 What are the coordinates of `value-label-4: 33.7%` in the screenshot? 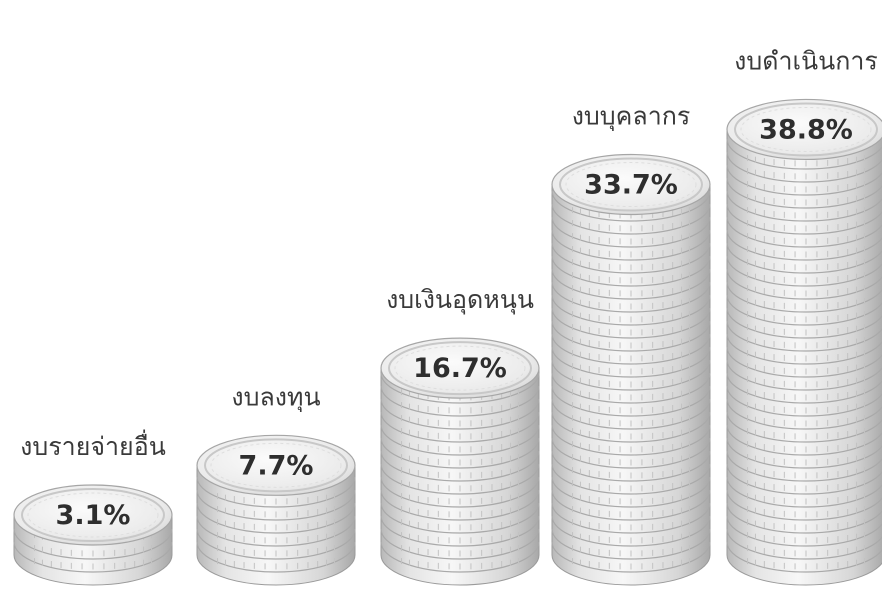 It's located at (631, 185).